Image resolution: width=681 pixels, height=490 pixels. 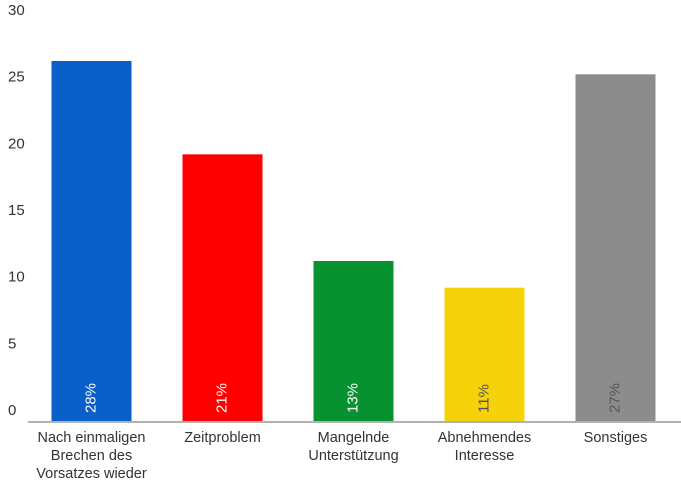 What do you see at coordinates (16, 210) in the screenshot?
I see `y-tick-label: 15` at bounding box center [16, 210].